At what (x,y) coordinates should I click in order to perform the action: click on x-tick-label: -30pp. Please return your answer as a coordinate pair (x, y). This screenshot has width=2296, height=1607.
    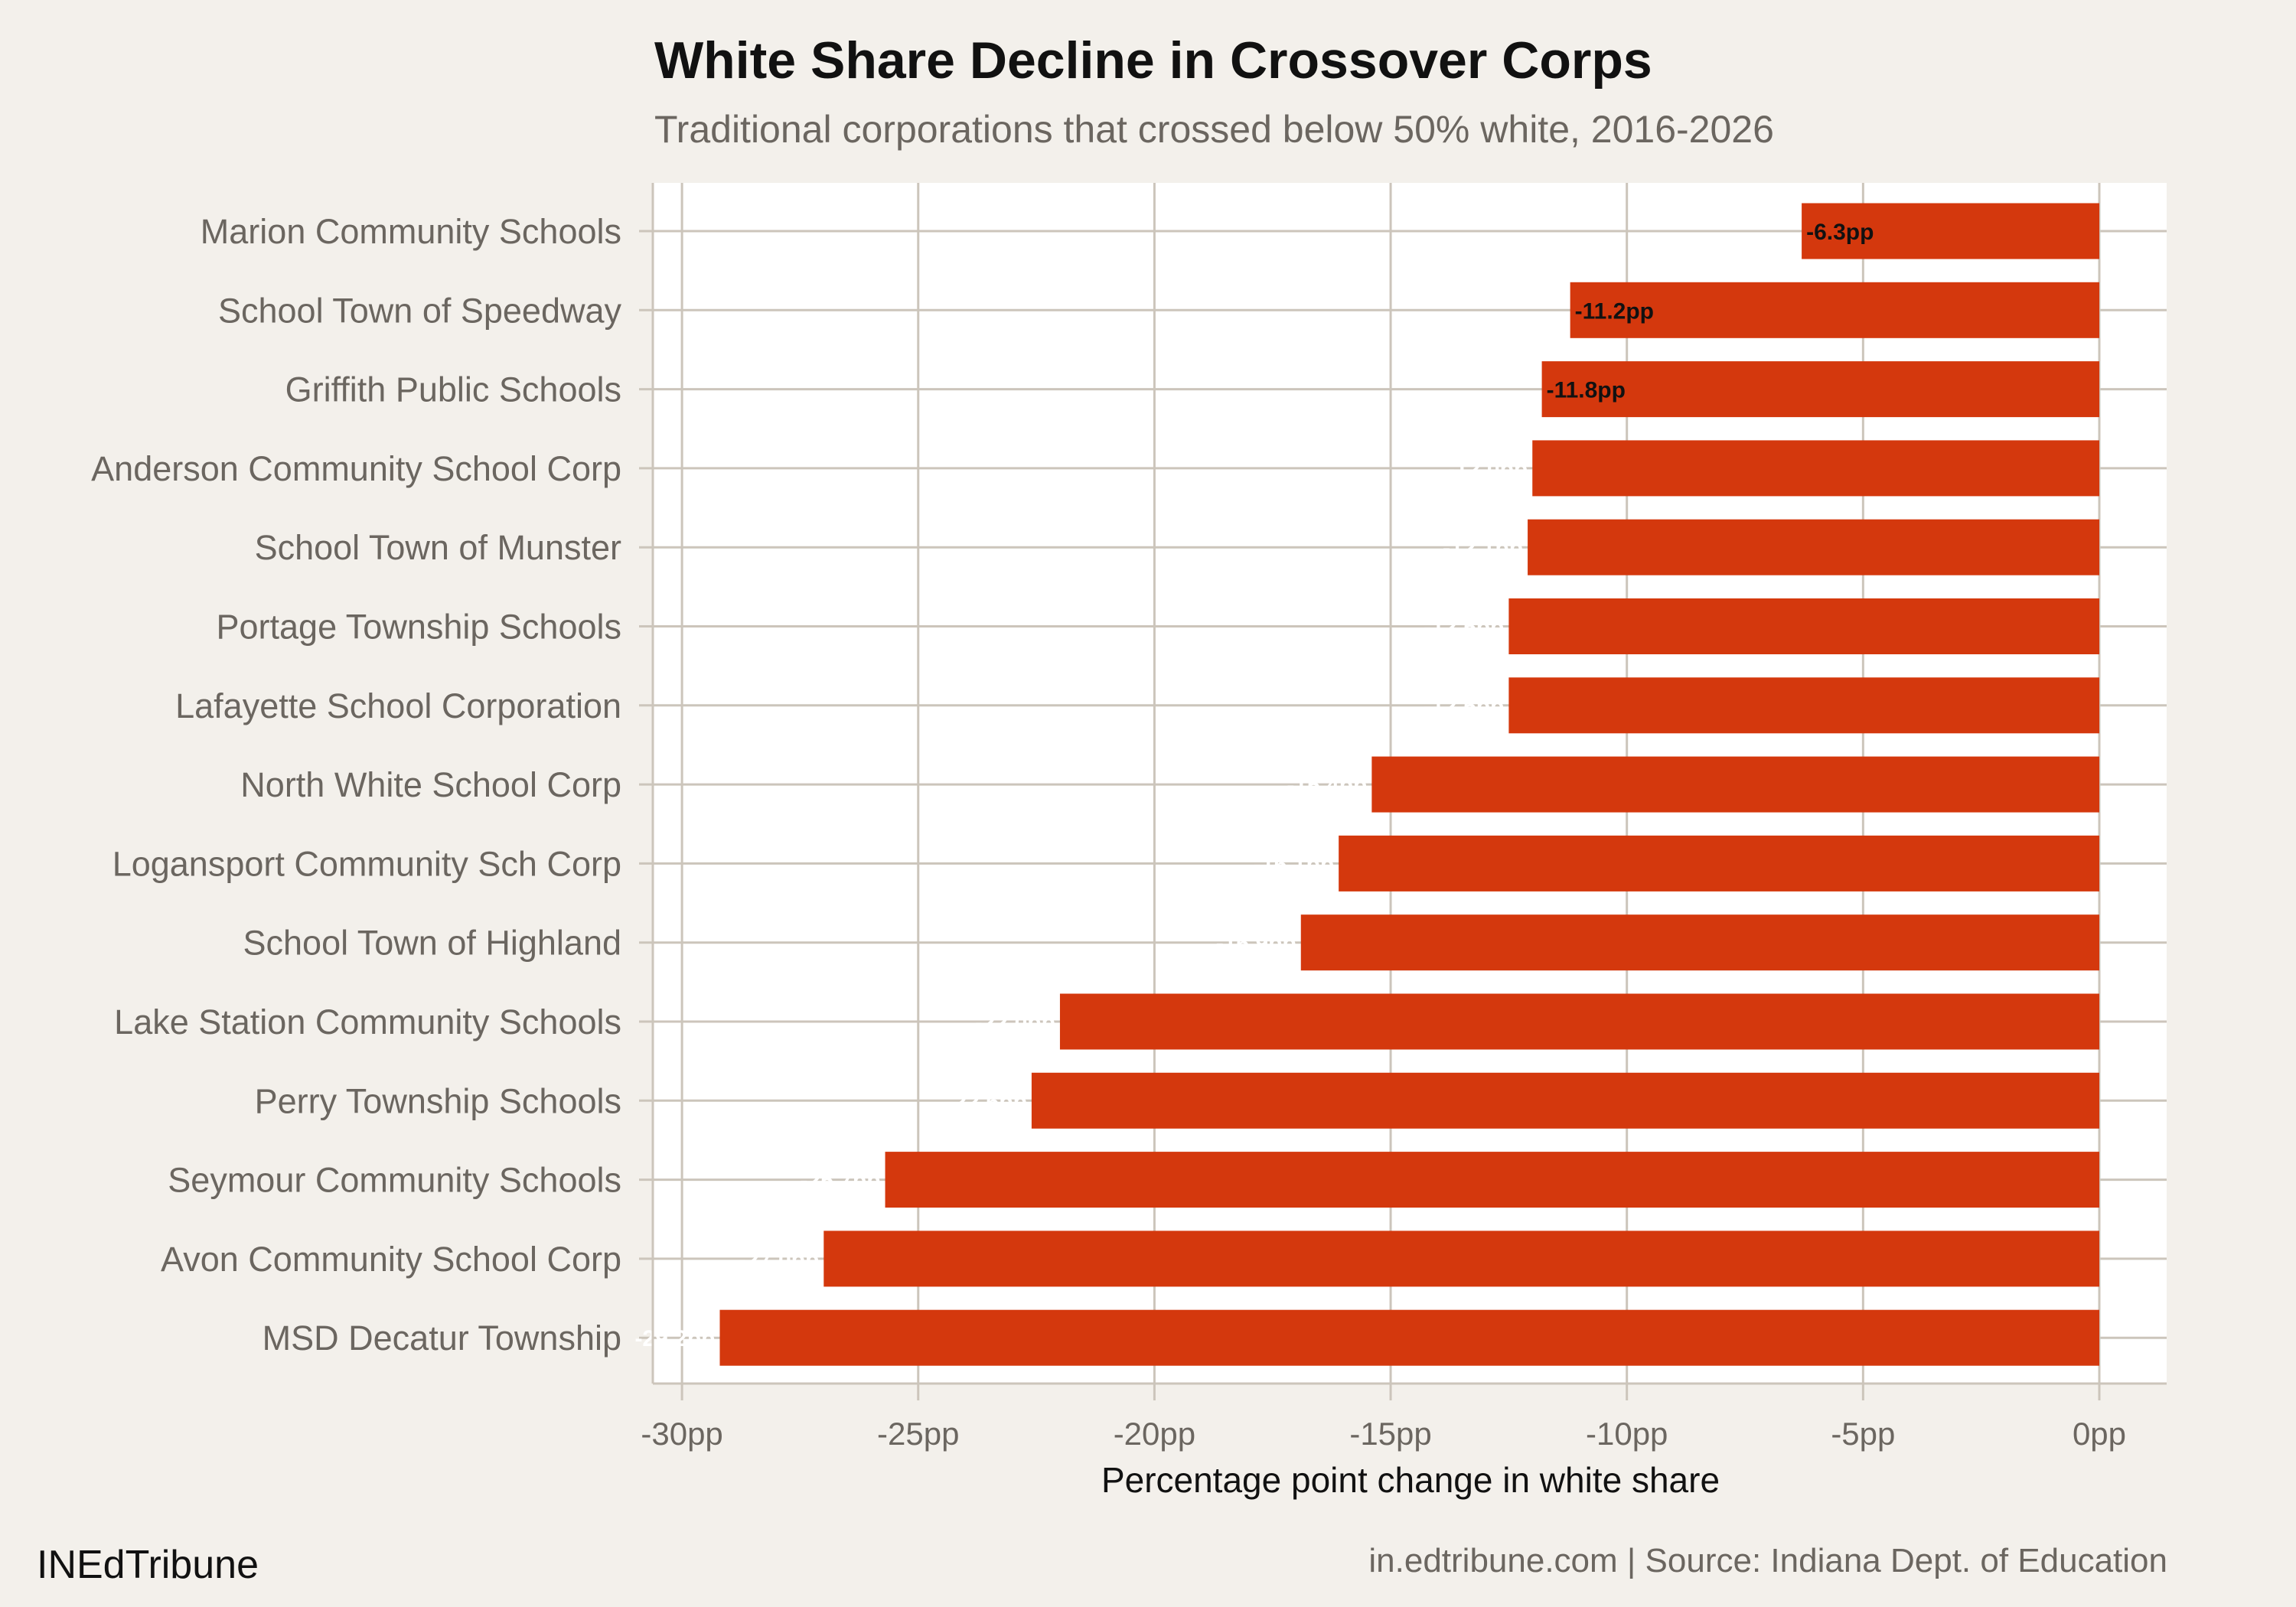
    Looking at the image, I should click on (681, 1434).